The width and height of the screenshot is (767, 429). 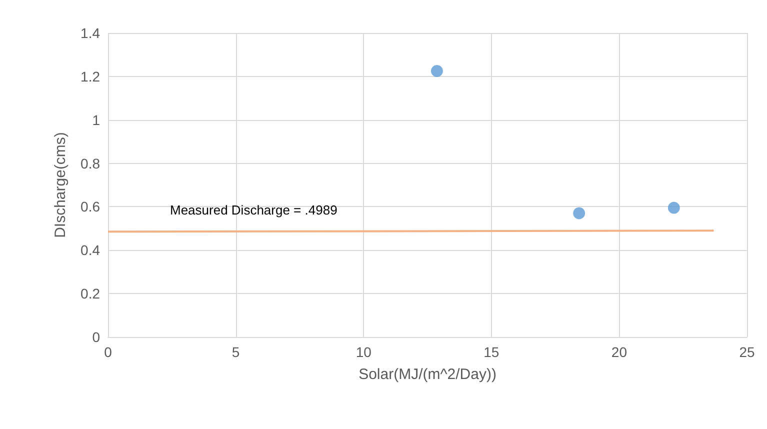 What do you see at coordinates (90, 76) in the screenshot?
I see `y-tick-label: 1.2` at bounding box center [90, 76].